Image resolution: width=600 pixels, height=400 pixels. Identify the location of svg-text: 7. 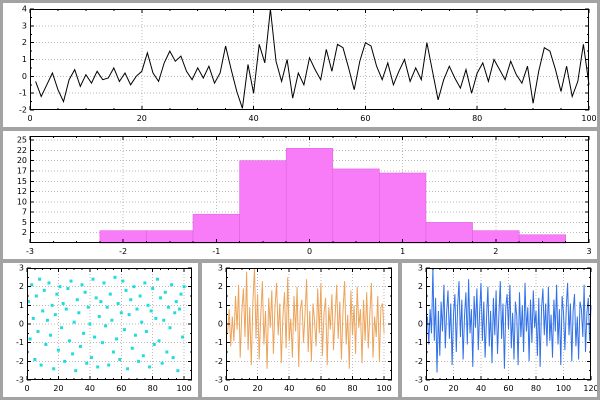
(24, 212).